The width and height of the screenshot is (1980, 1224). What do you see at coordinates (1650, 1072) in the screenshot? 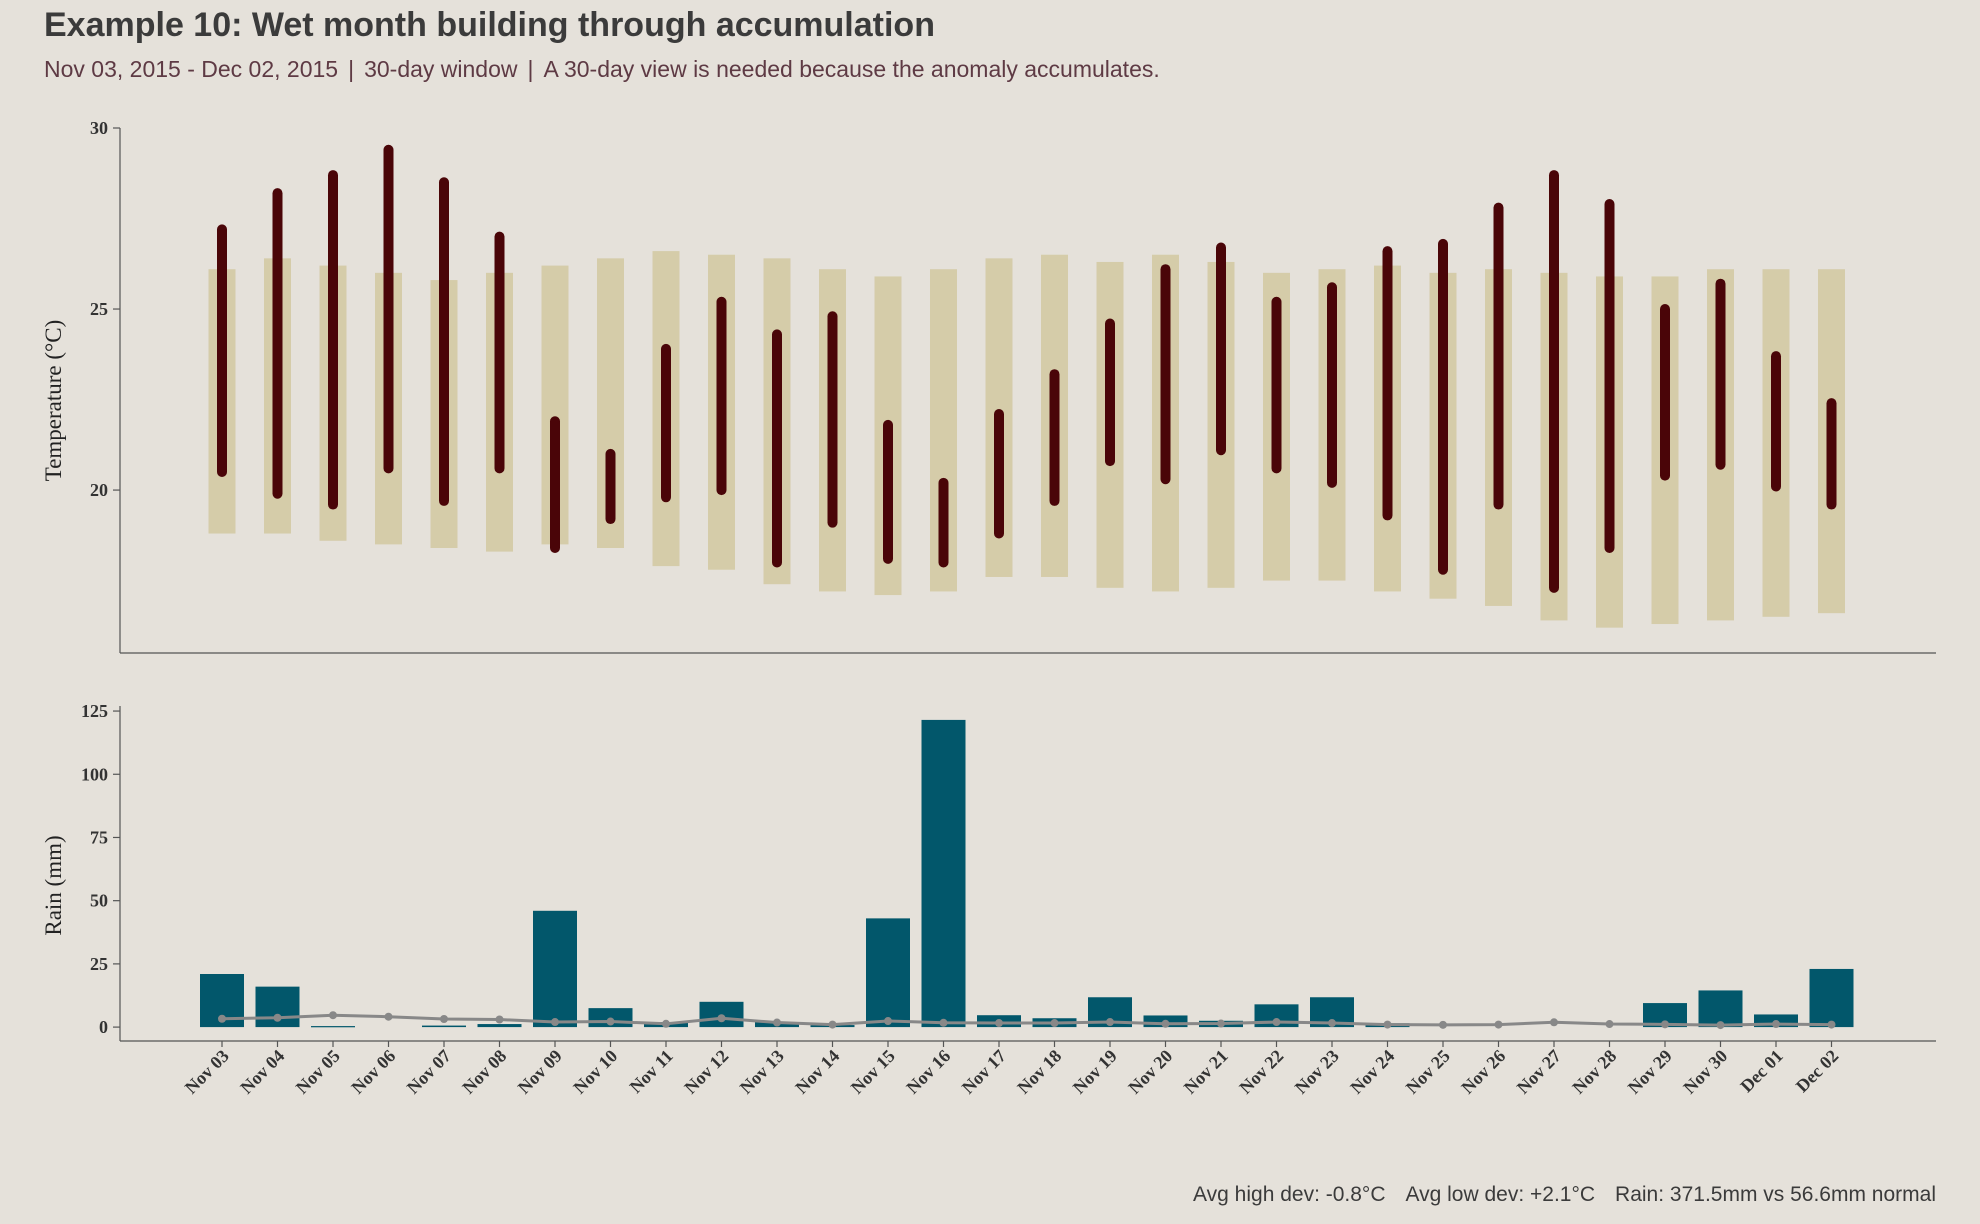
I see `x-tick-label: Nov 29` at bounding box center [1650, 1072].